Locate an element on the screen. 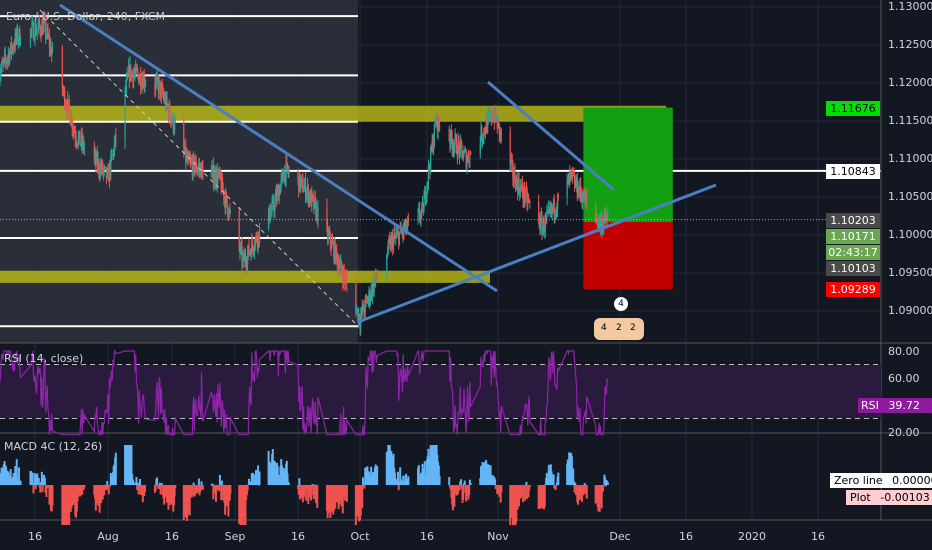 The width and height of the screenshot is (932, 550). time-tick: Sep is located at coordinates (235, 536).